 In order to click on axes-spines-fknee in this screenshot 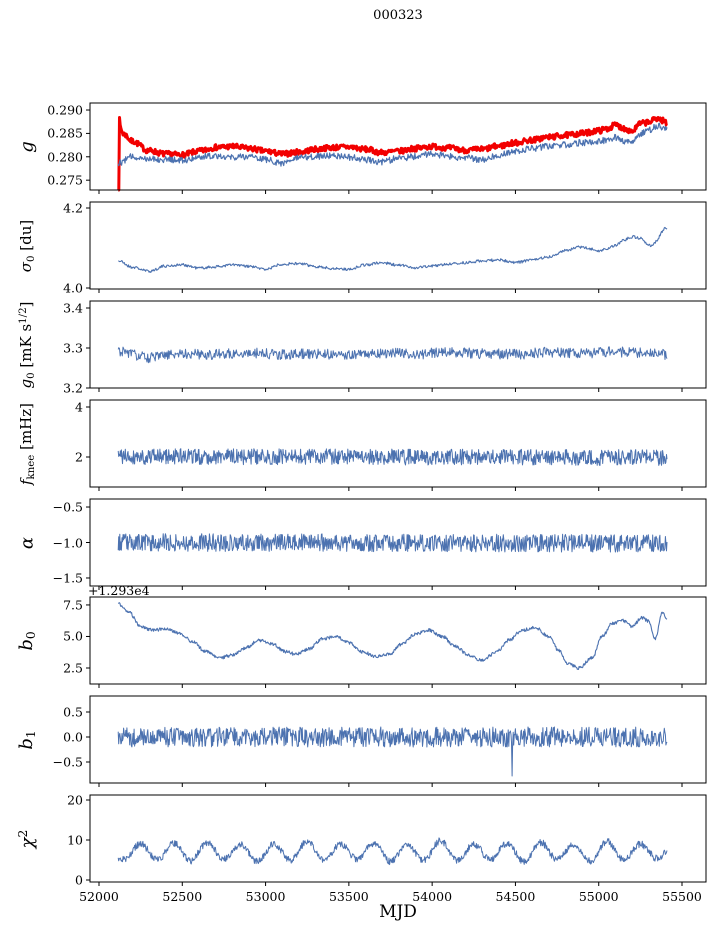, I will do `click(398, 443)`.